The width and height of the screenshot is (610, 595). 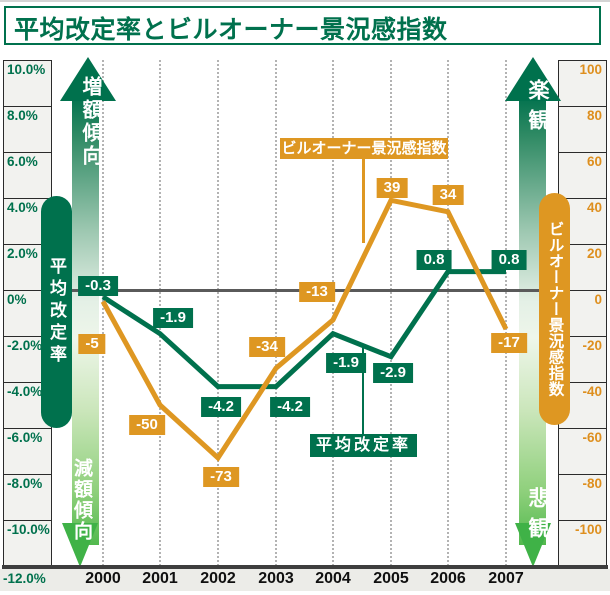 What do you see at coordinates (276, 578) in the screenshot?
I see `year-label: 2003` at bounding box center [276, 578].